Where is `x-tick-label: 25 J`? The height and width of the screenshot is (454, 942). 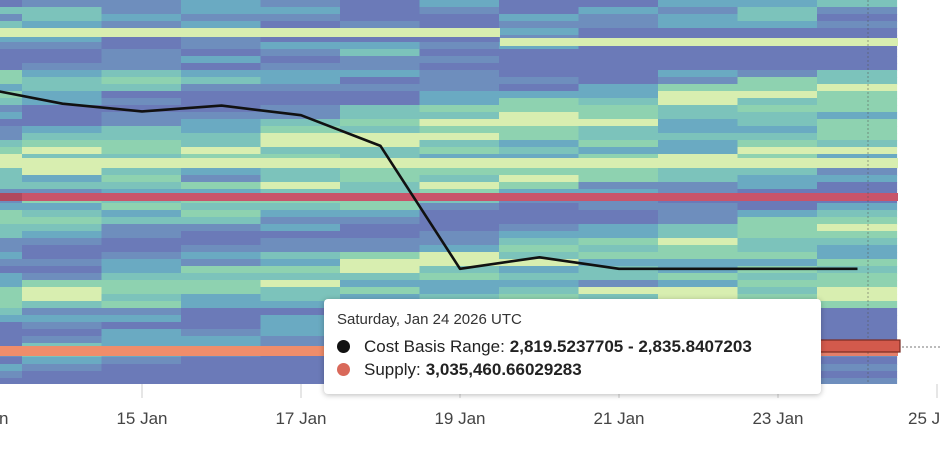 x-tick-label: 25 J is located at coordinates (924, 418).